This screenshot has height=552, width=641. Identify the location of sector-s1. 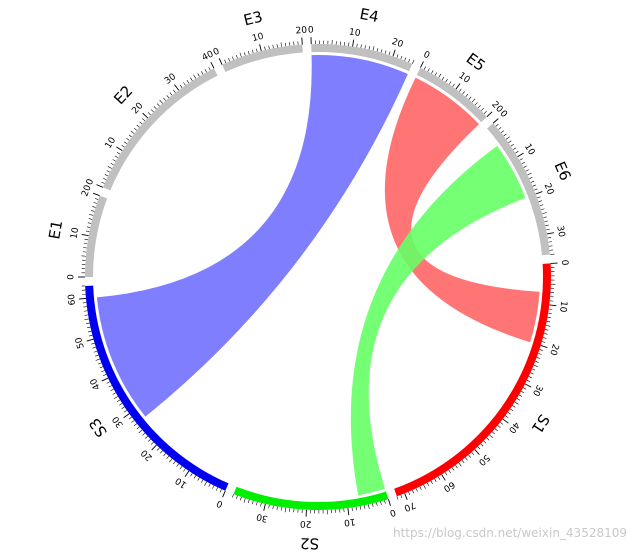
(472, 380).